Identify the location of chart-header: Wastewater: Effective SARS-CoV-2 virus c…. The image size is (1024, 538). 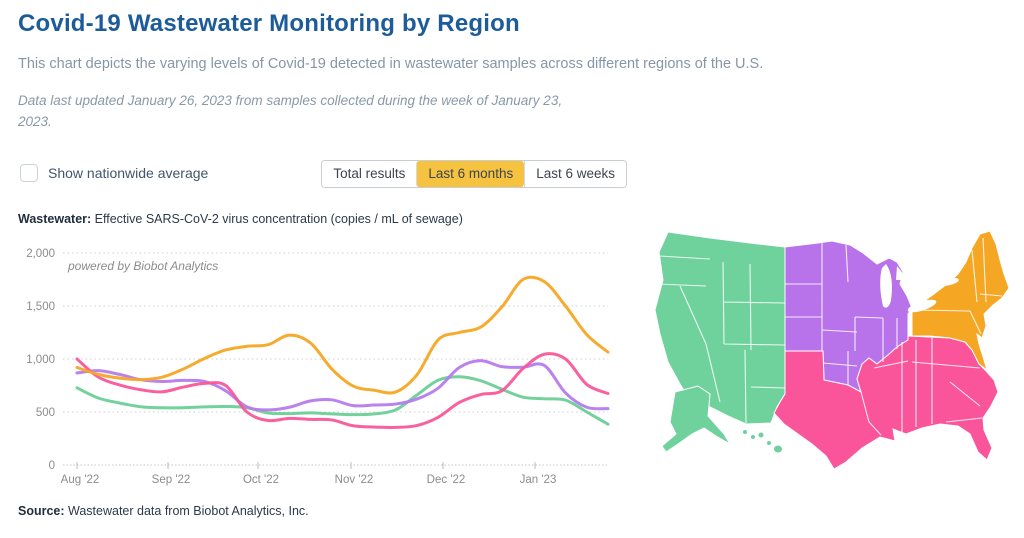
(240, 219).